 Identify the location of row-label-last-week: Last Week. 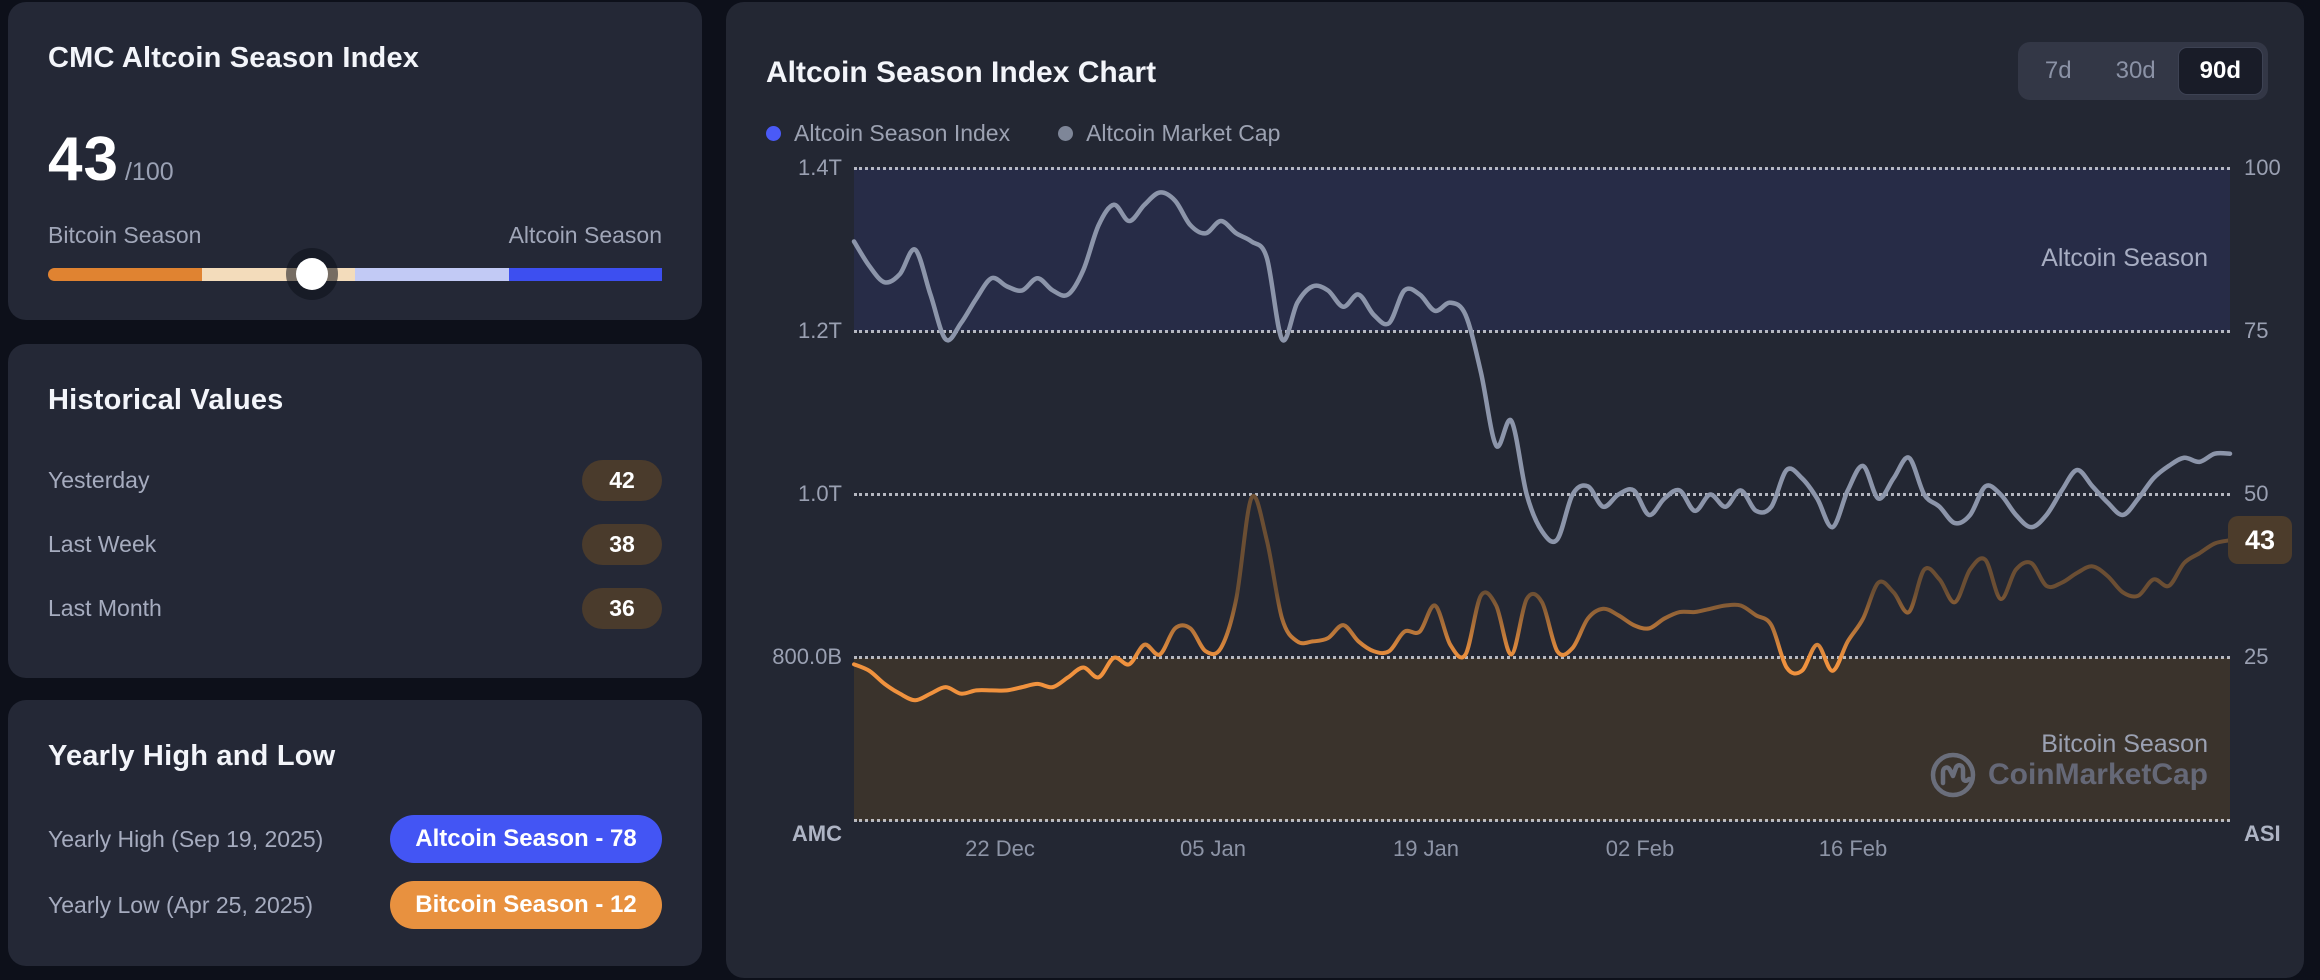
(102, 543).